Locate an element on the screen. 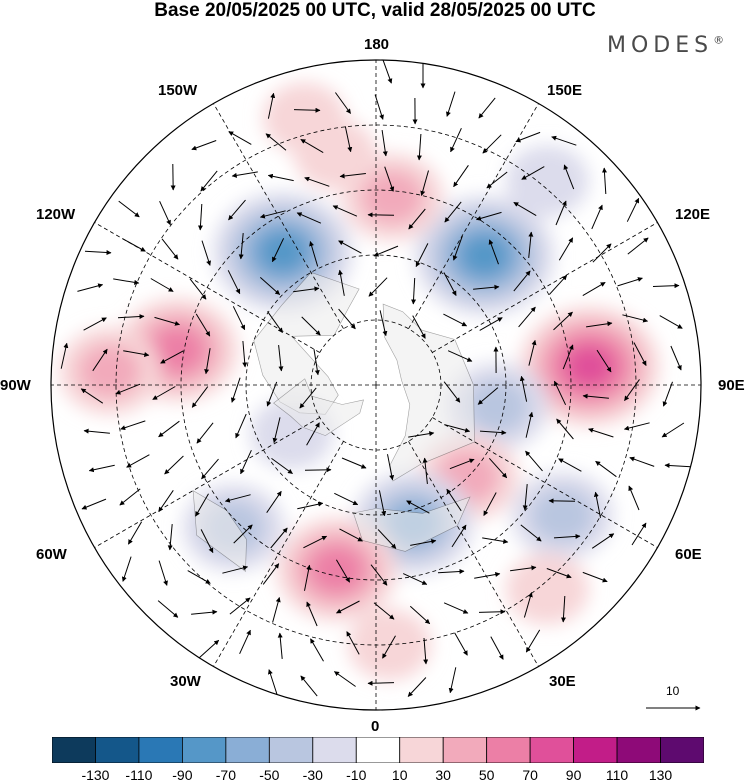 The image size is (750, 783). reference-vector-label: 10 is located at coordinates (673, 691).